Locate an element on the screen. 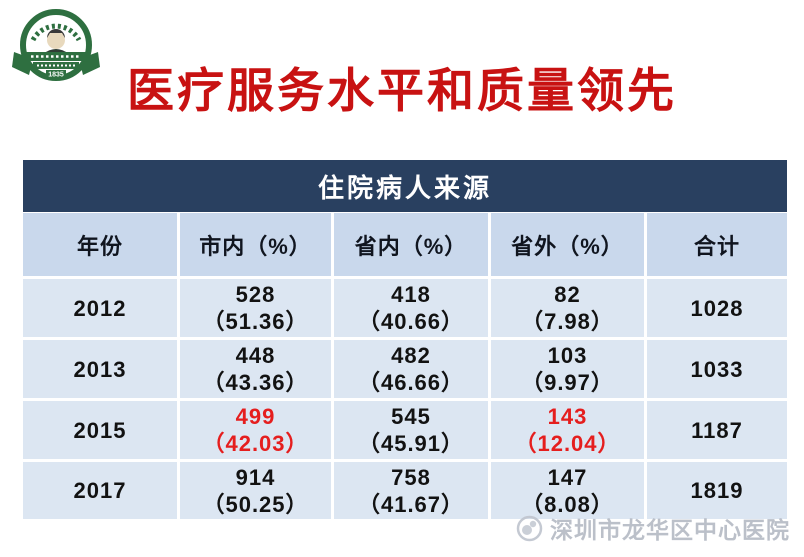 The height and width of the screenshot is (557, 804). logo-year-plate is located at coordinates (56, 74).